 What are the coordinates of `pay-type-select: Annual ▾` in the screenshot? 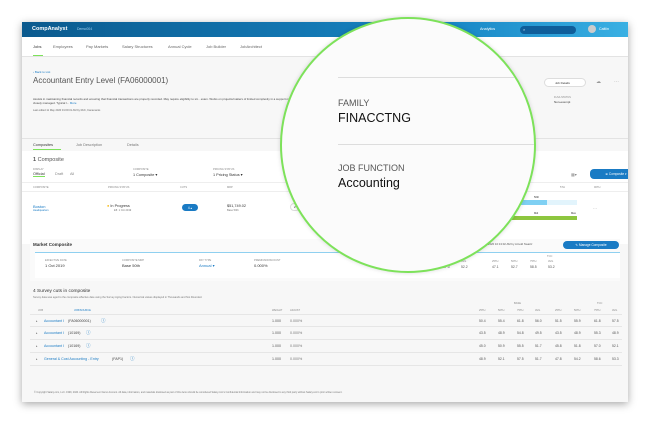 It's located at (207, 265).